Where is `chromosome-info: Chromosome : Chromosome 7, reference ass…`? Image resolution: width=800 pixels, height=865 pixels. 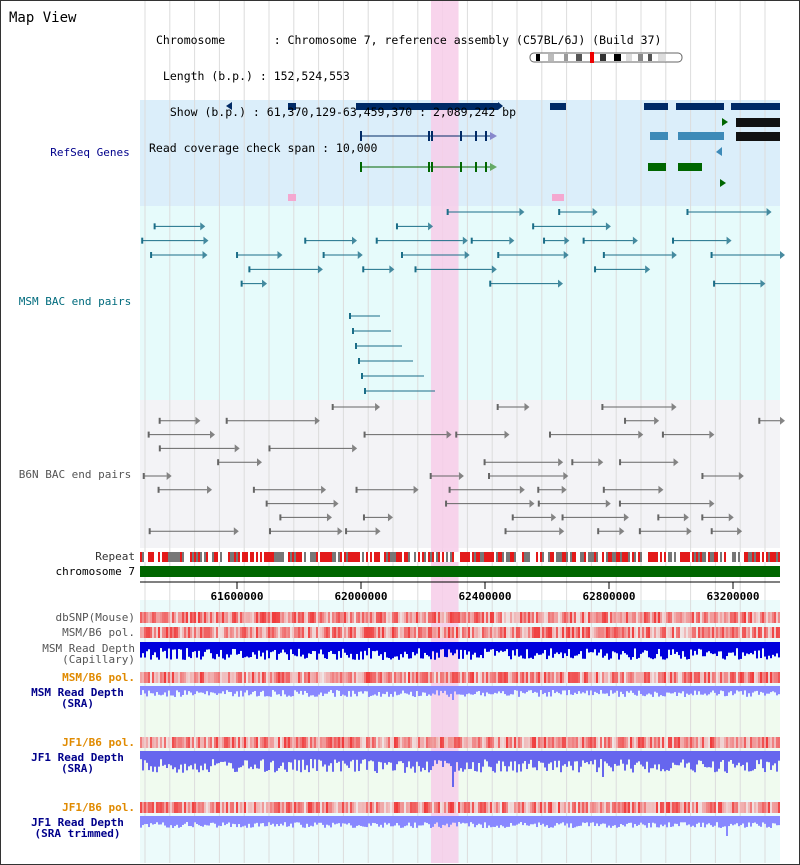 chromosome-info: Chromosome : Chromosome 7, reference ass… is located at coordinates (409, 40).